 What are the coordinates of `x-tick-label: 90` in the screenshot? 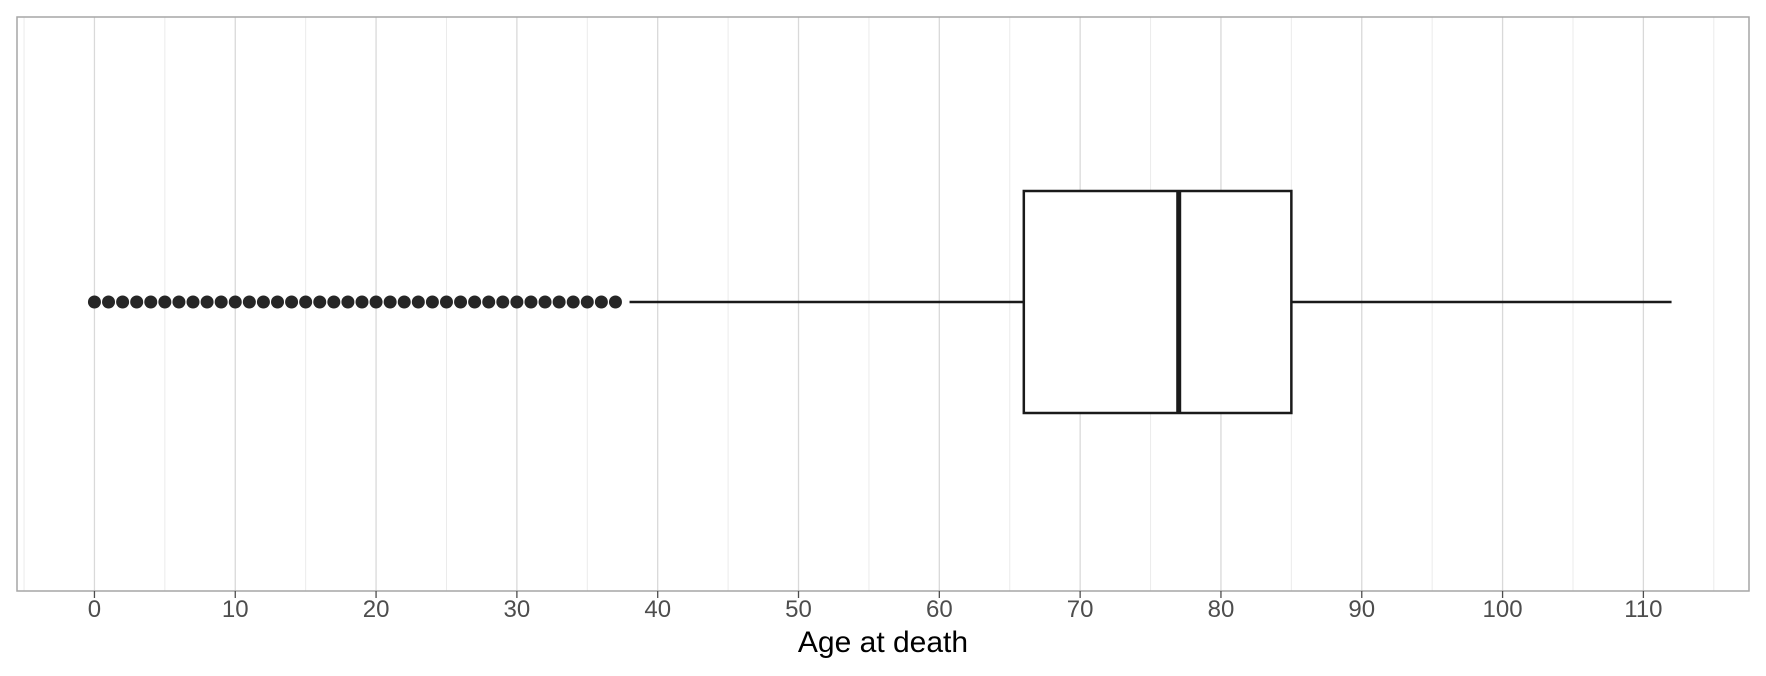 It's located at (1361, 609).